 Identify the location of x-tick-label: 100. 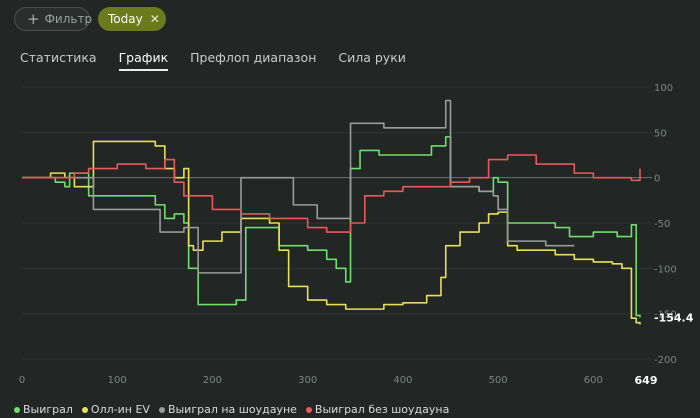
(117, 380).